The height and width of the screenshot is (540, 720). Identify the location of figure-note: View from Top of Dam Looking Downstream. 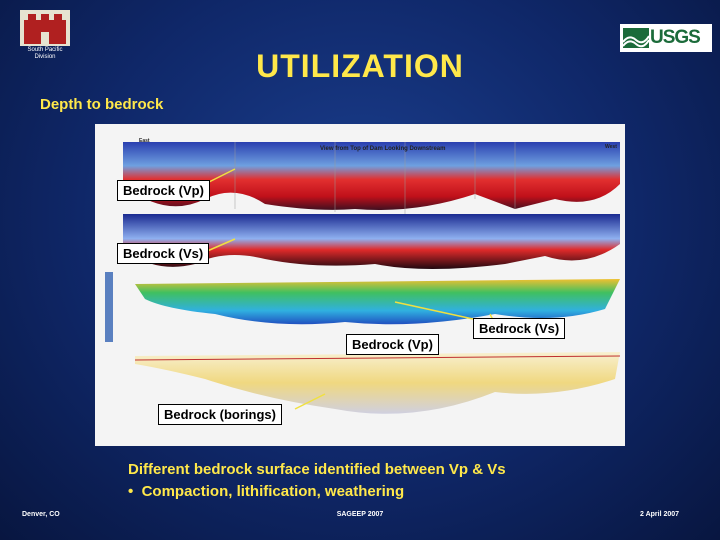
(383, 149).